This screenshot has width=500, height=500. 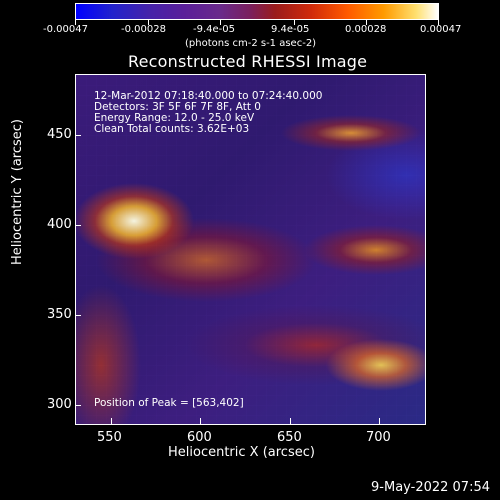 What do you see at coordinates (430, 487) in the screenshot?
I see `plot-timestamp: 9-May-2022 07:54` at bounding box center [430, 487].